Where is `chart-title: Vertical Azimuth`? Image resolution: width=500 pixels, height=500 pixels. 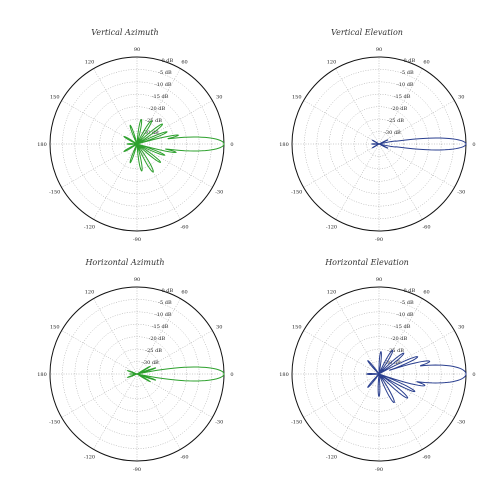 chart-title: Vertical Azimuth is located at coordinates (125, 32).